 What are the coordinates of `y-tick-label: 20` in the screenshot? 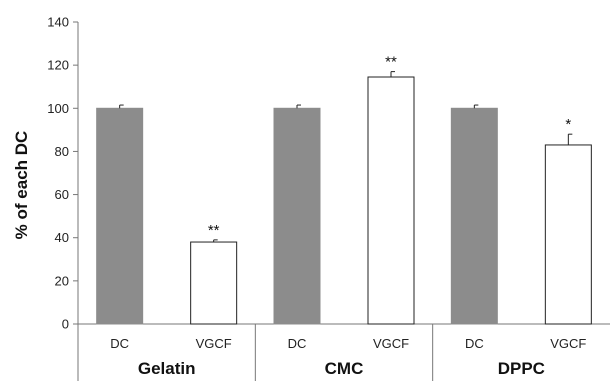 It's located at (62, 280).